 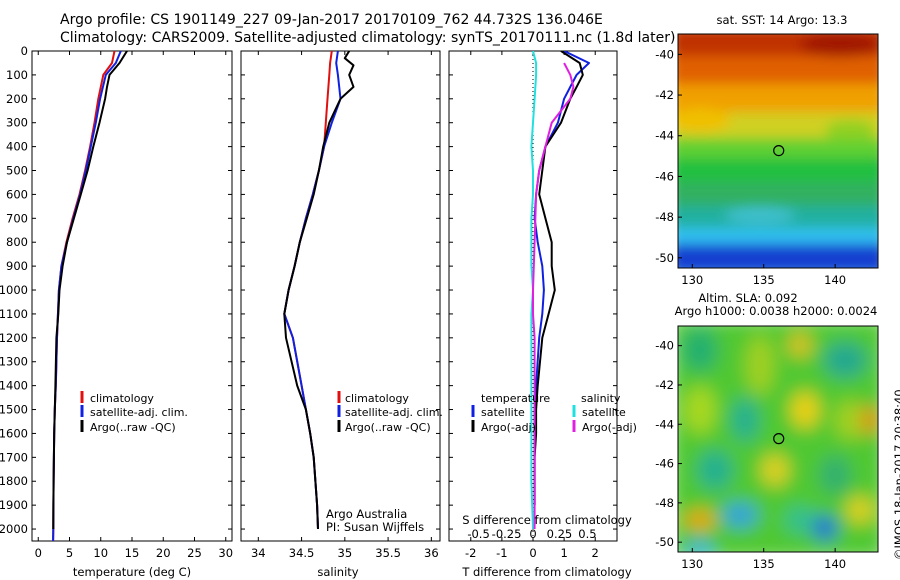 What do you see at coordinates (132, 553) in the screenshot?
I see `x-tick-label: 15` at bounding box center [132, 553].